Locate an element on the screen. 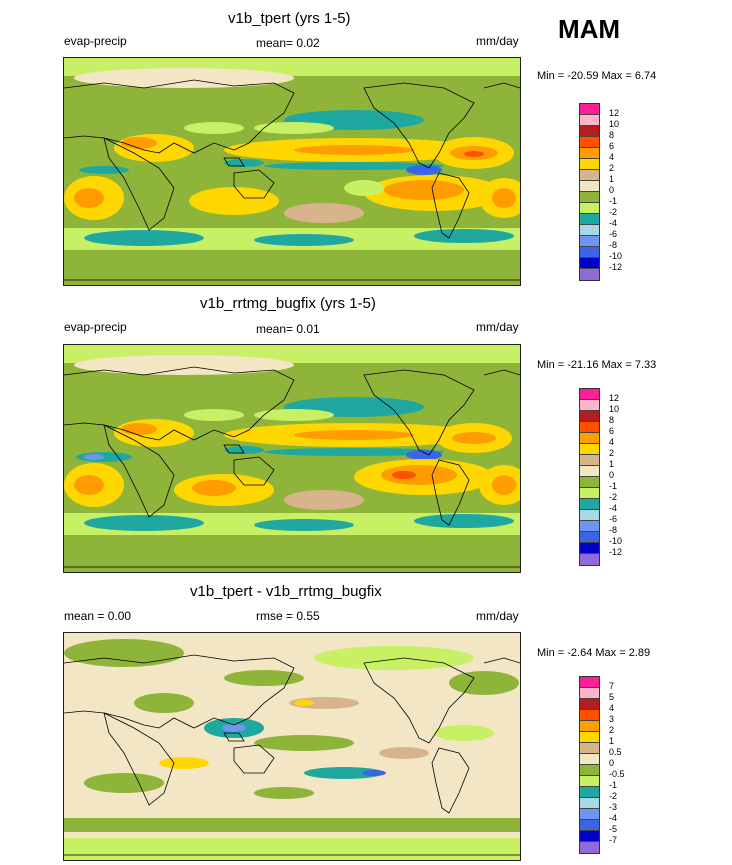 The width and height of the screenshot is (732, 865). panel2-minmax: Min = -21.16 Max = 7.33 is located at coordinates (597, 365).